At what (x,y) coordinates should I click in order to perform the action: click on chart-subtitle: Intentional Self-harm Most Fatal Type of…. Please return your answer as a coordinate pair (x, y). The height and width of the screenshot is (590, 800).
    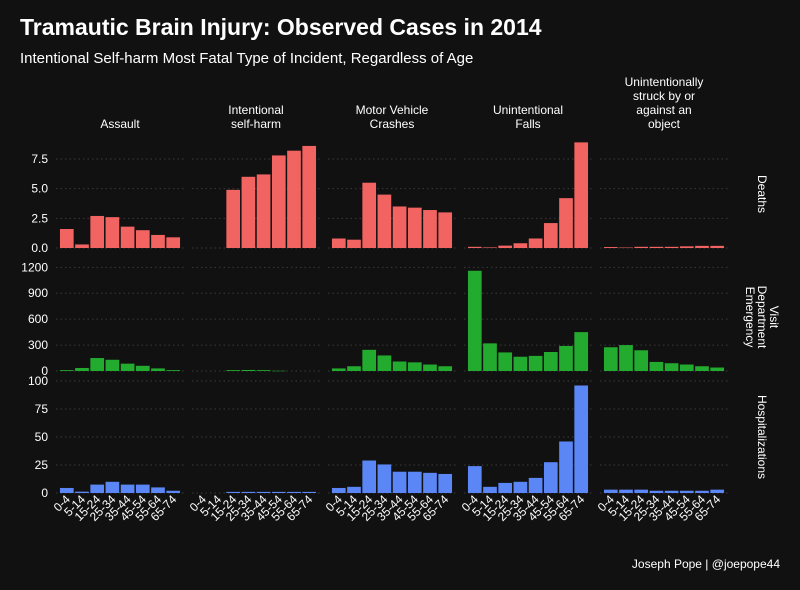
    Looking at the image, I should click on (247, 58).